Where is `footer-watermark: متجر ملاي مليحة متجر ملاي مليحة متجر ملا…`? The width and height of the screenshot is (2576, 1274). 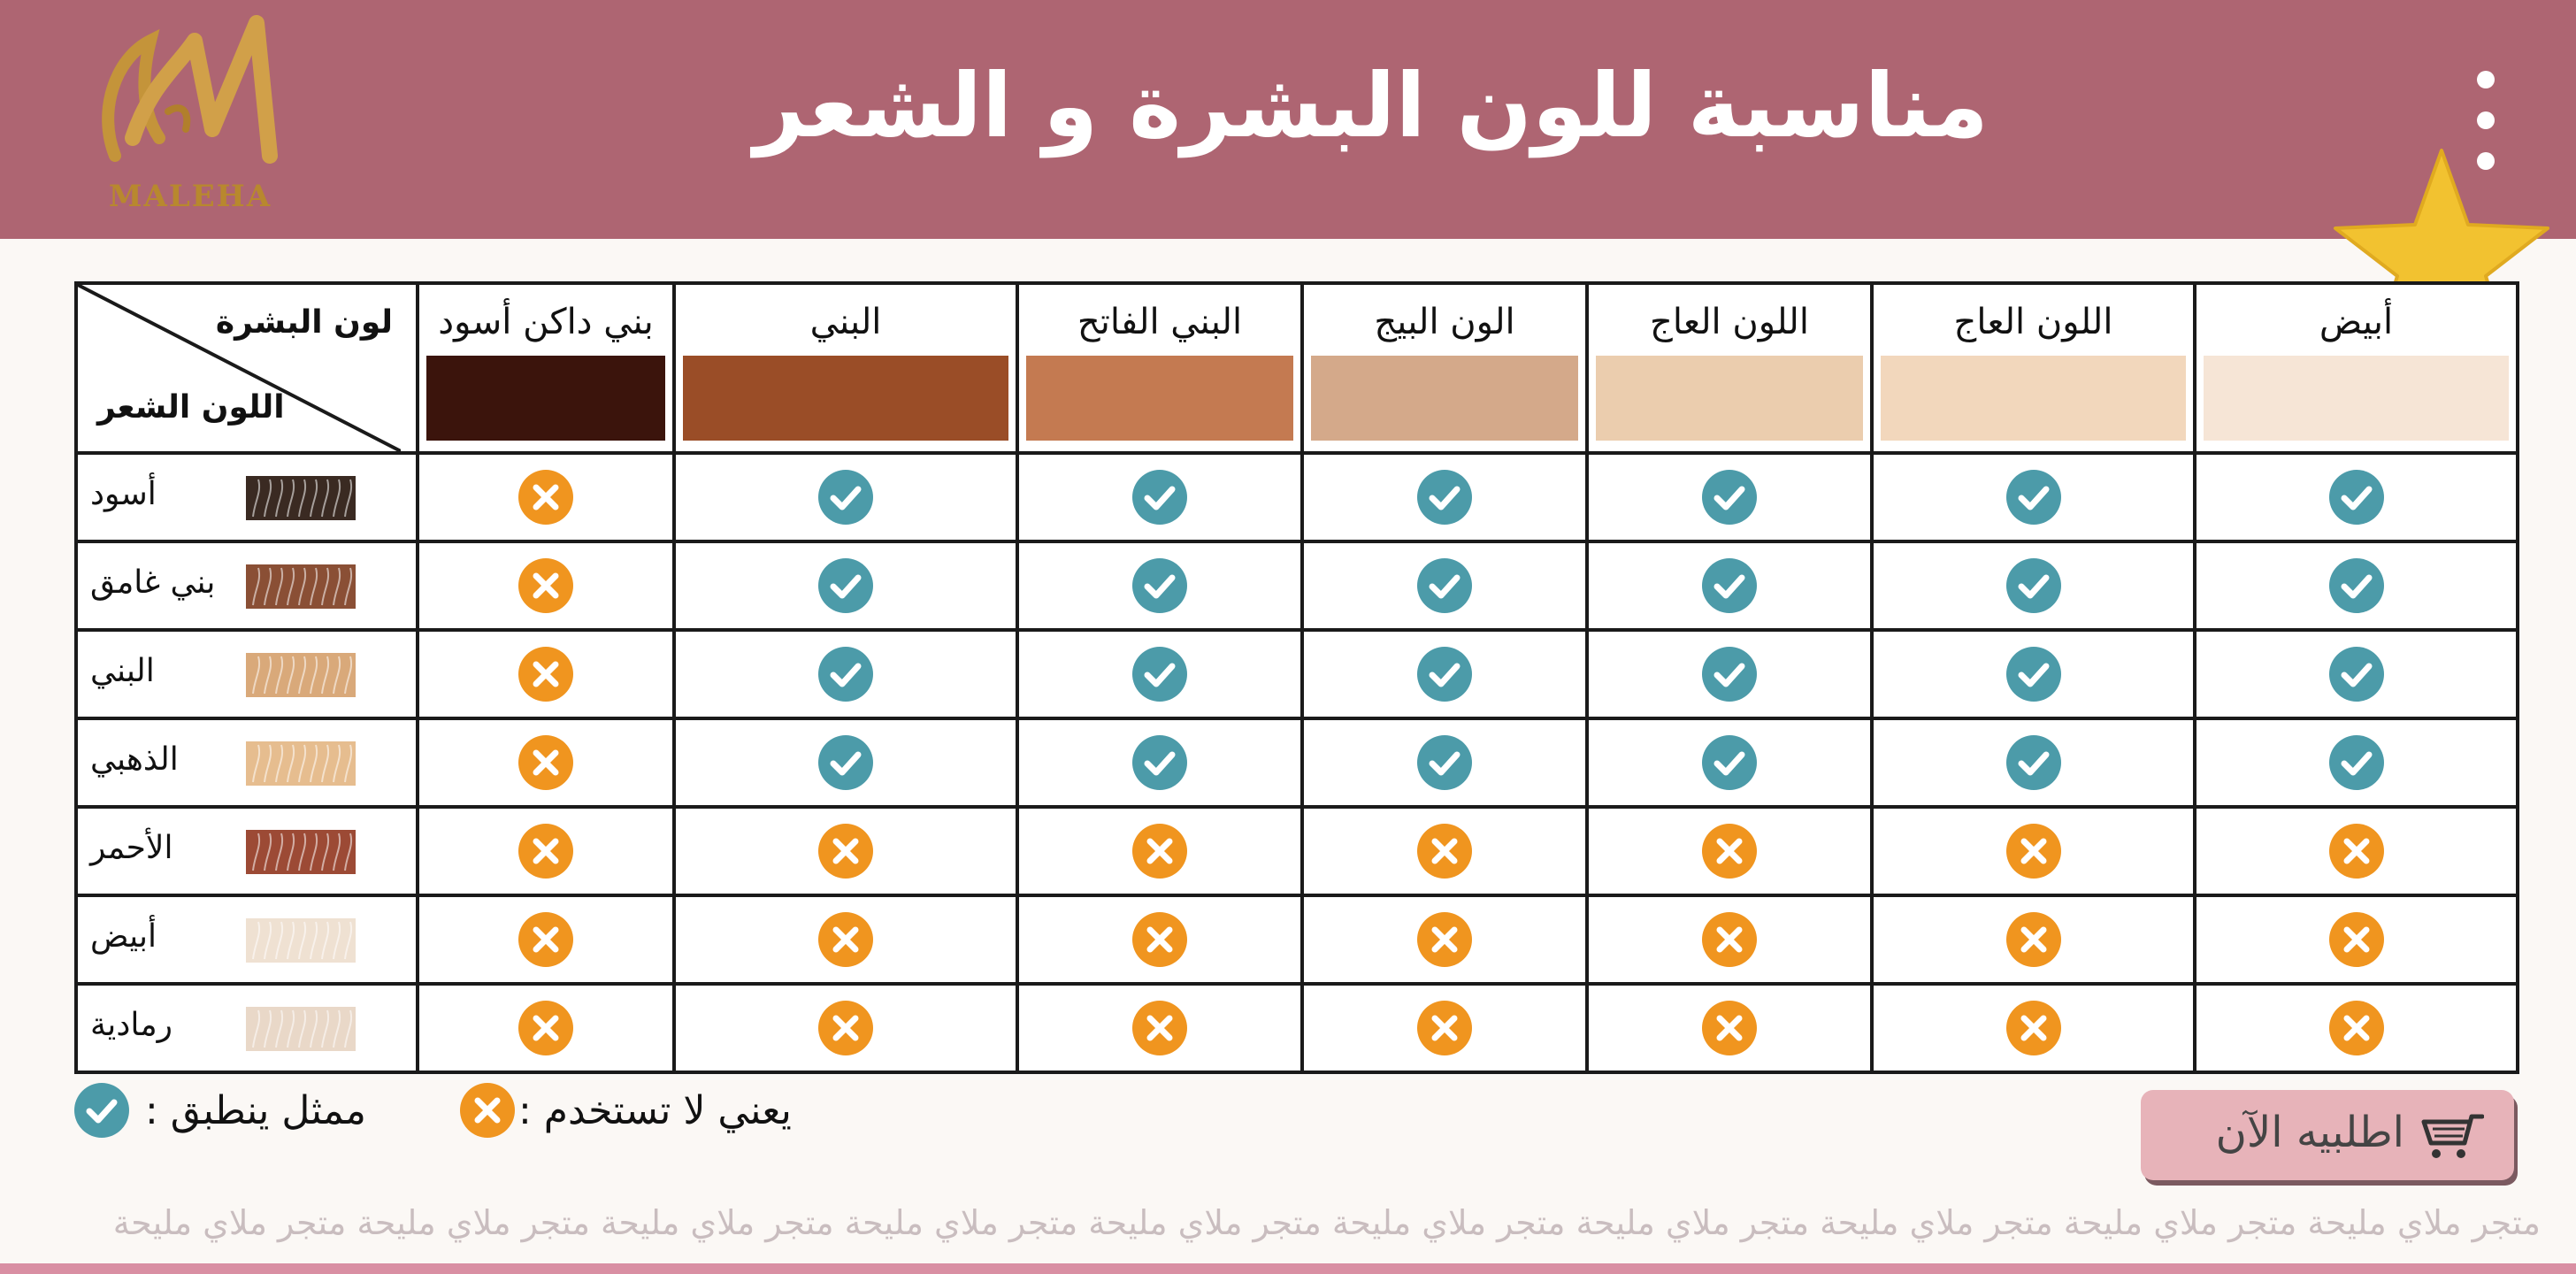
footer-watermark: متجر ملاي مليحة متجر ملاي مليحة متجر ملا… is located at coordinates (1326, 1222).